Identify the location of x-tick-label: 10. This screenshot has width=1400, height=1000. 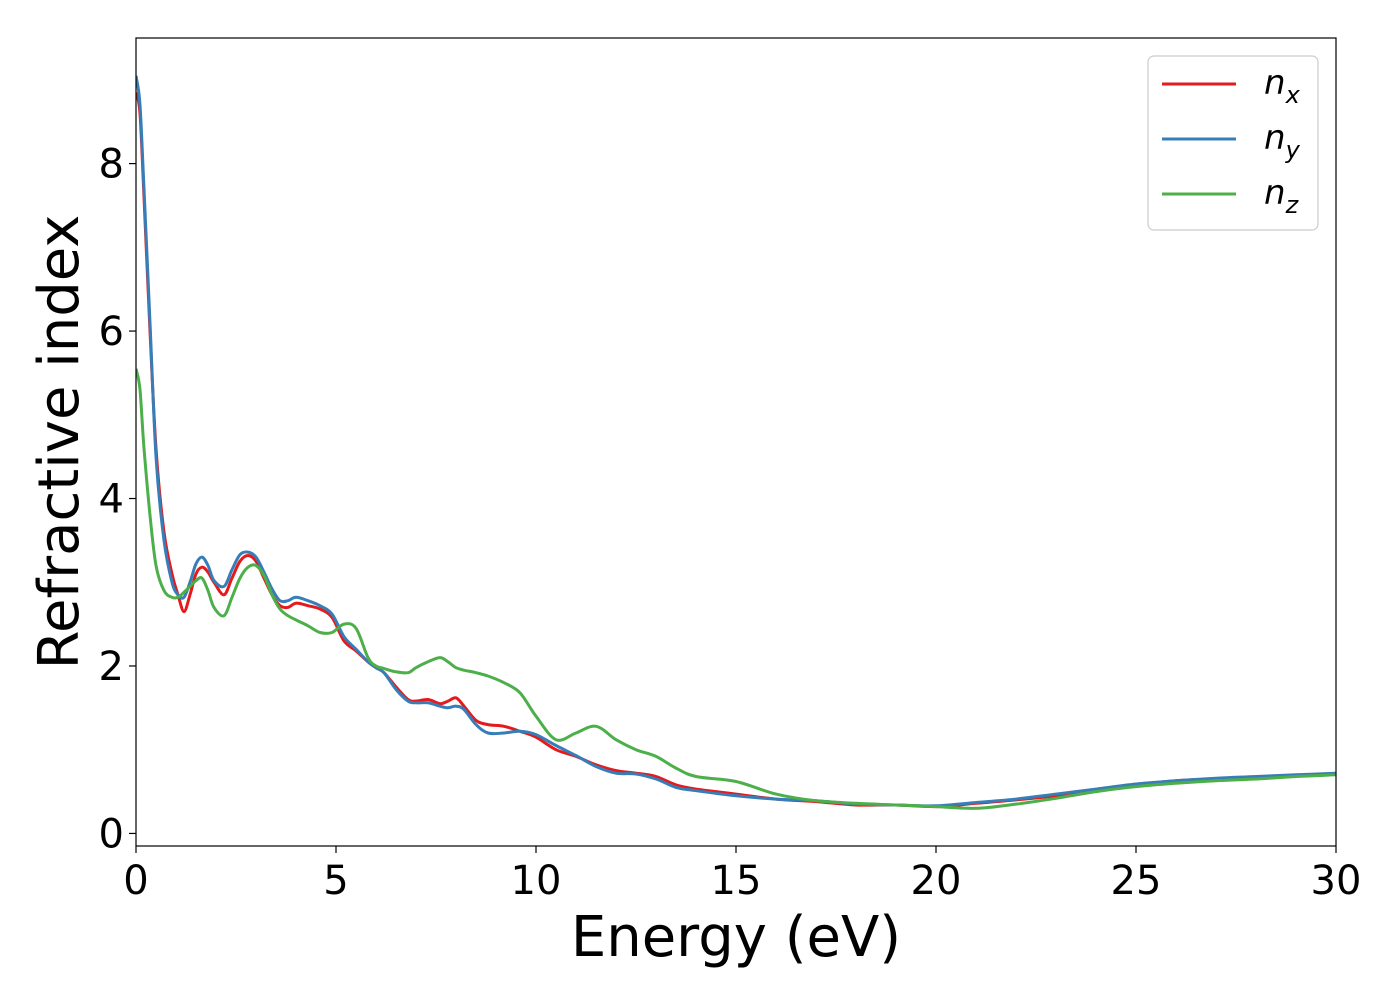
(536, 881).